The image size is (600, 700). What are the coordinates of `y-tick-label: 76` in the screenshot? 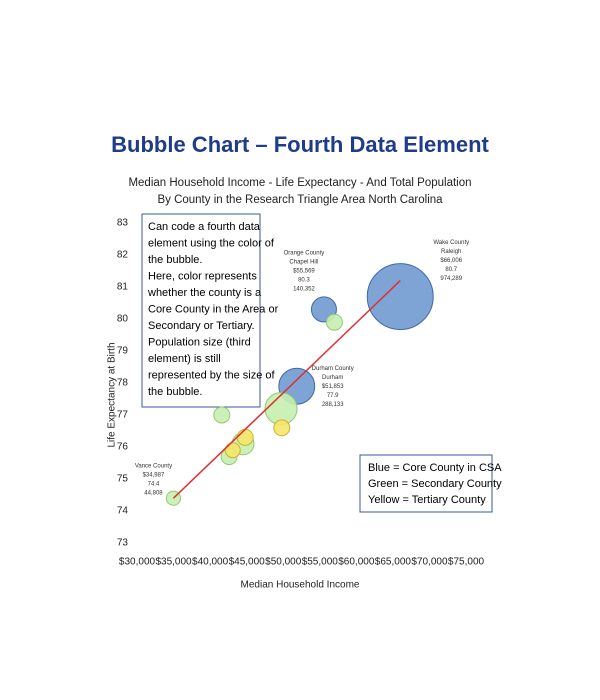 It's located at (123, 447).